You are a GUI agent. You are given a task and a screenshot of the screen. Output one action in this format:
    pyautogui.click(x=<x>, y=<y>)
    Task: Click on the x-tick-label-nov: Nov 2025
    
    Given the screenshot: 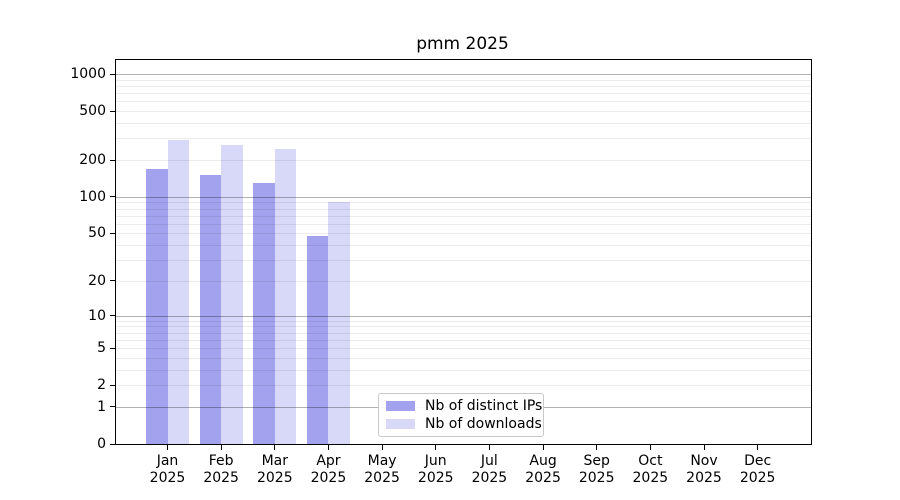 What is the action you would take?
    pyautogui.click(x=704, y=469)
    